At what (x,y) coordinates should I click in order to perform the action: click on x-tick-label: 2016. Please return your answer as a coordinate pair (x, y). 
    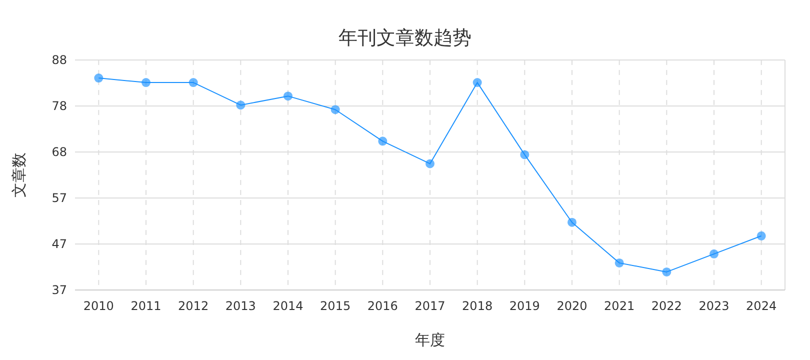
    Looking at the image, I should click on (382, 306).